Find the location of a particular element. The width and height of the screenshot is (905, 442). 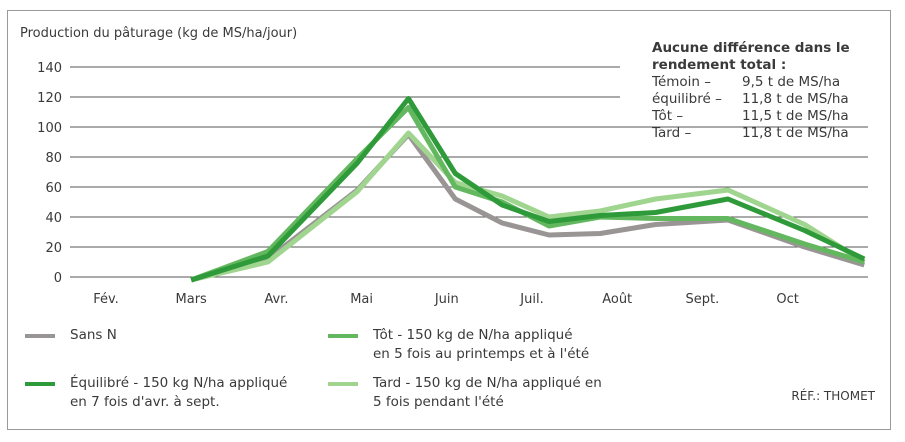

note-row: équilibré – 11,8 t de MS/ha is located at coordinates (762, 99).